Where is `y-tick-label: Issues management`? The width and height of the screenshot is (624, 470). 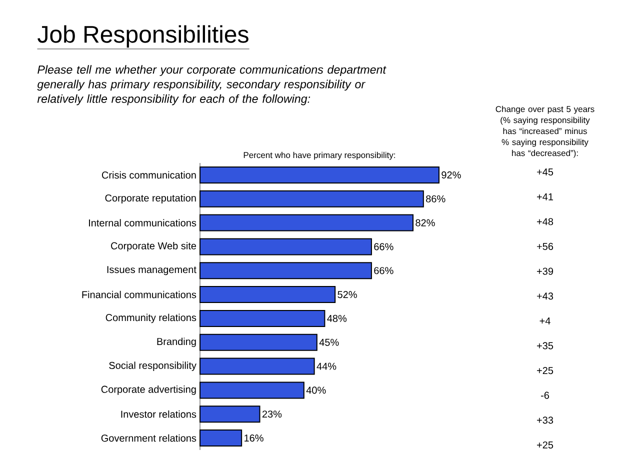 y-tick-label: Issues management is located at coordinates (151, 271).